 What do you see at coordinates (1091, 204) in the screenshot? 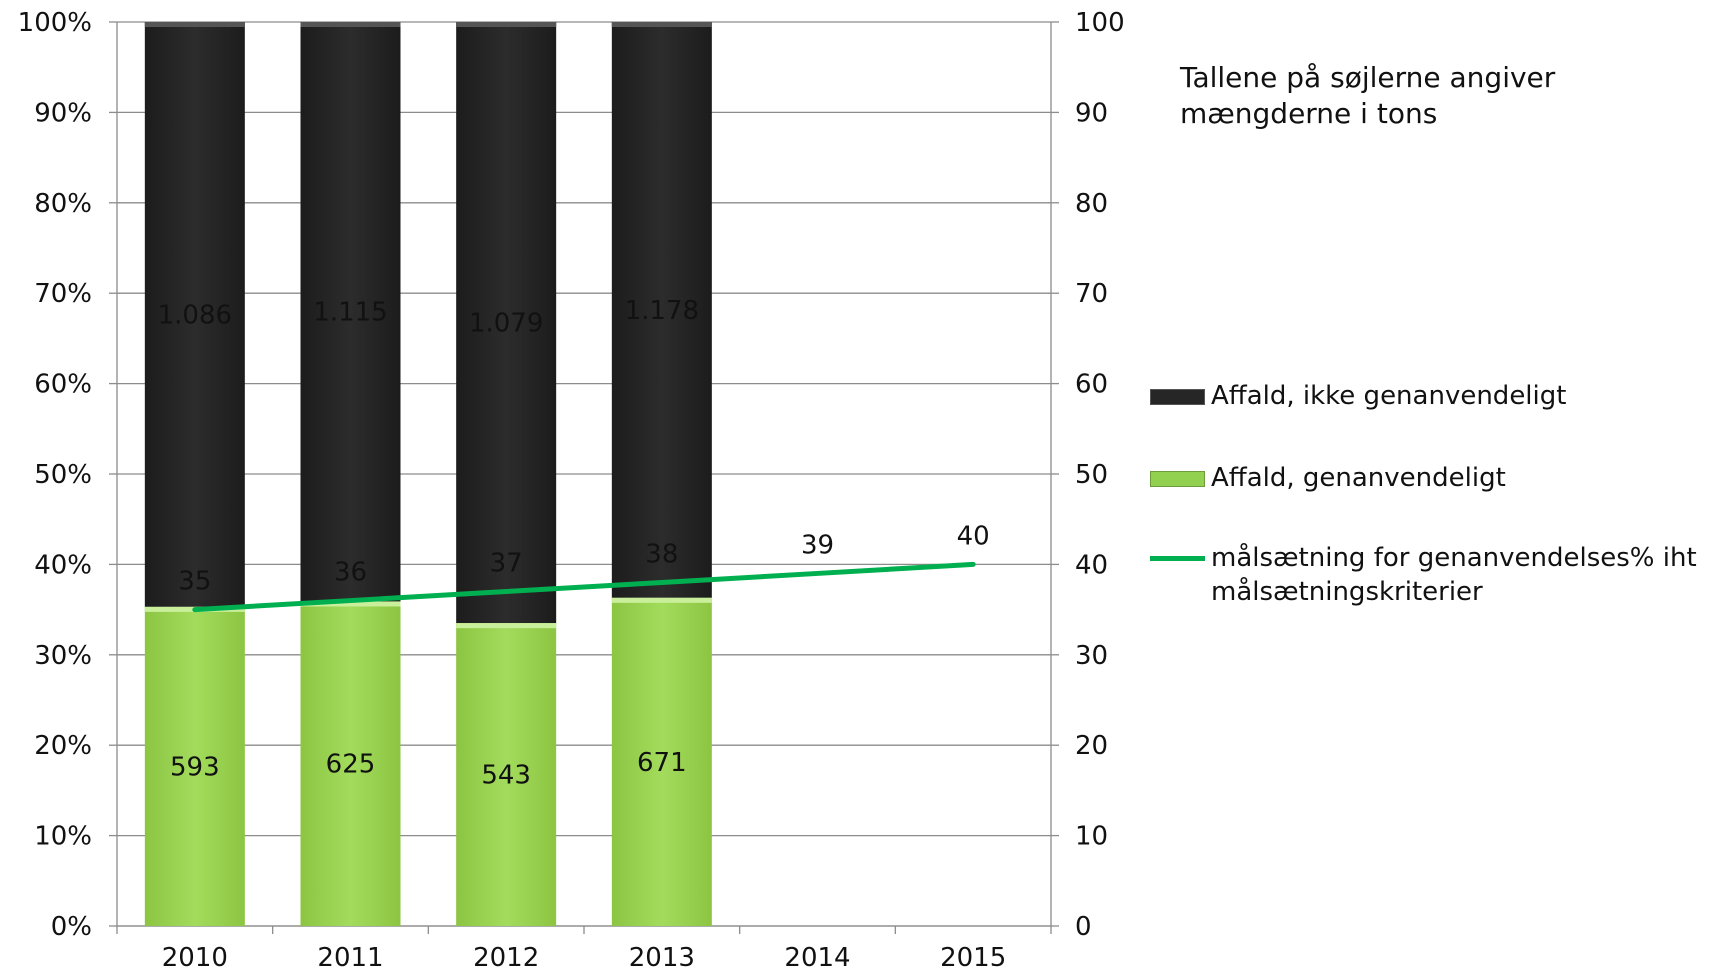
I see `right-tick-label: 80` at bounding box center [1091, 204].